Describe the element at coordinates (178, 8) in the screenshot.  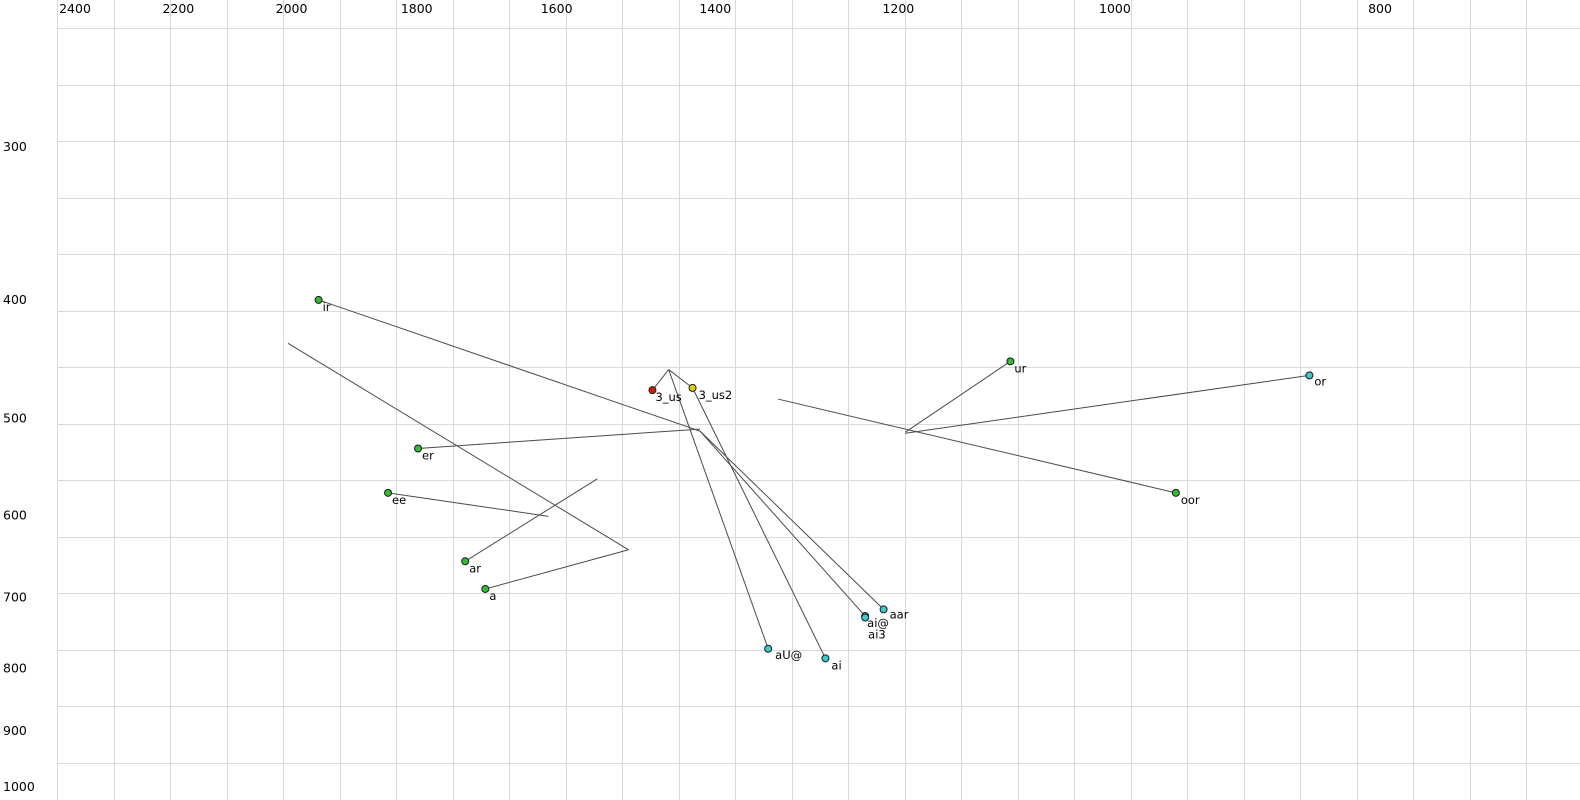
I see `x-tick-label: 2200` at that location.